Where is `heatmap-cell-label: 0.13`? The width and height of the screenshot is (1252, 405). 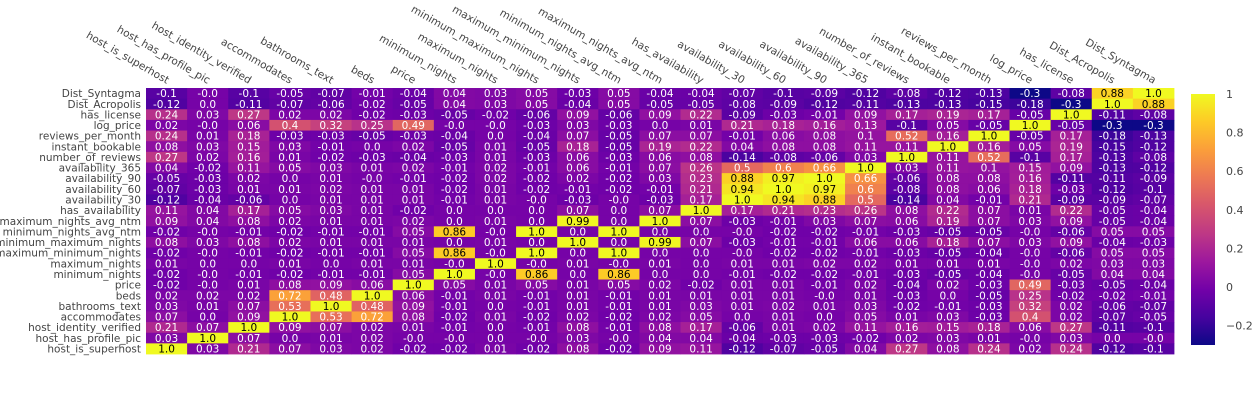 heatmap-cell-label: 0.13 is located at coordinates (865, 126).